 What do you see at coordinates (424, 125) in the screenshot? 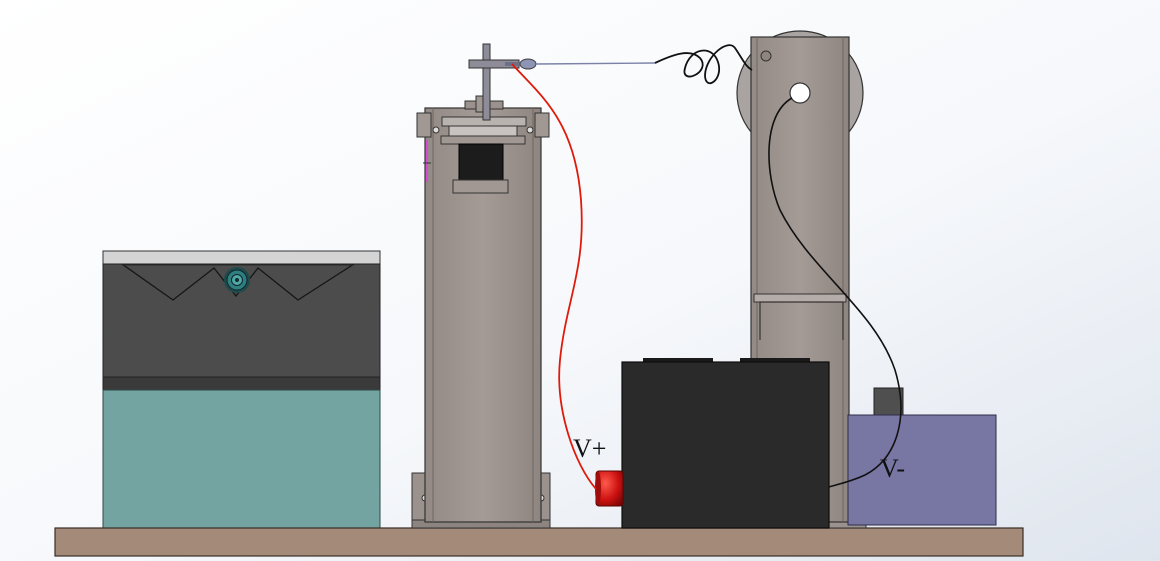
I see `column-ear-left` at bounding box center [424, 125].